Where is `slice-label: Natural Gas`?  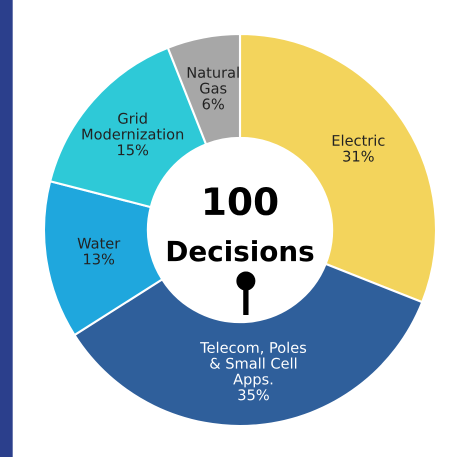
slice-label: Natural Gas is located at coordinates (213, 80).